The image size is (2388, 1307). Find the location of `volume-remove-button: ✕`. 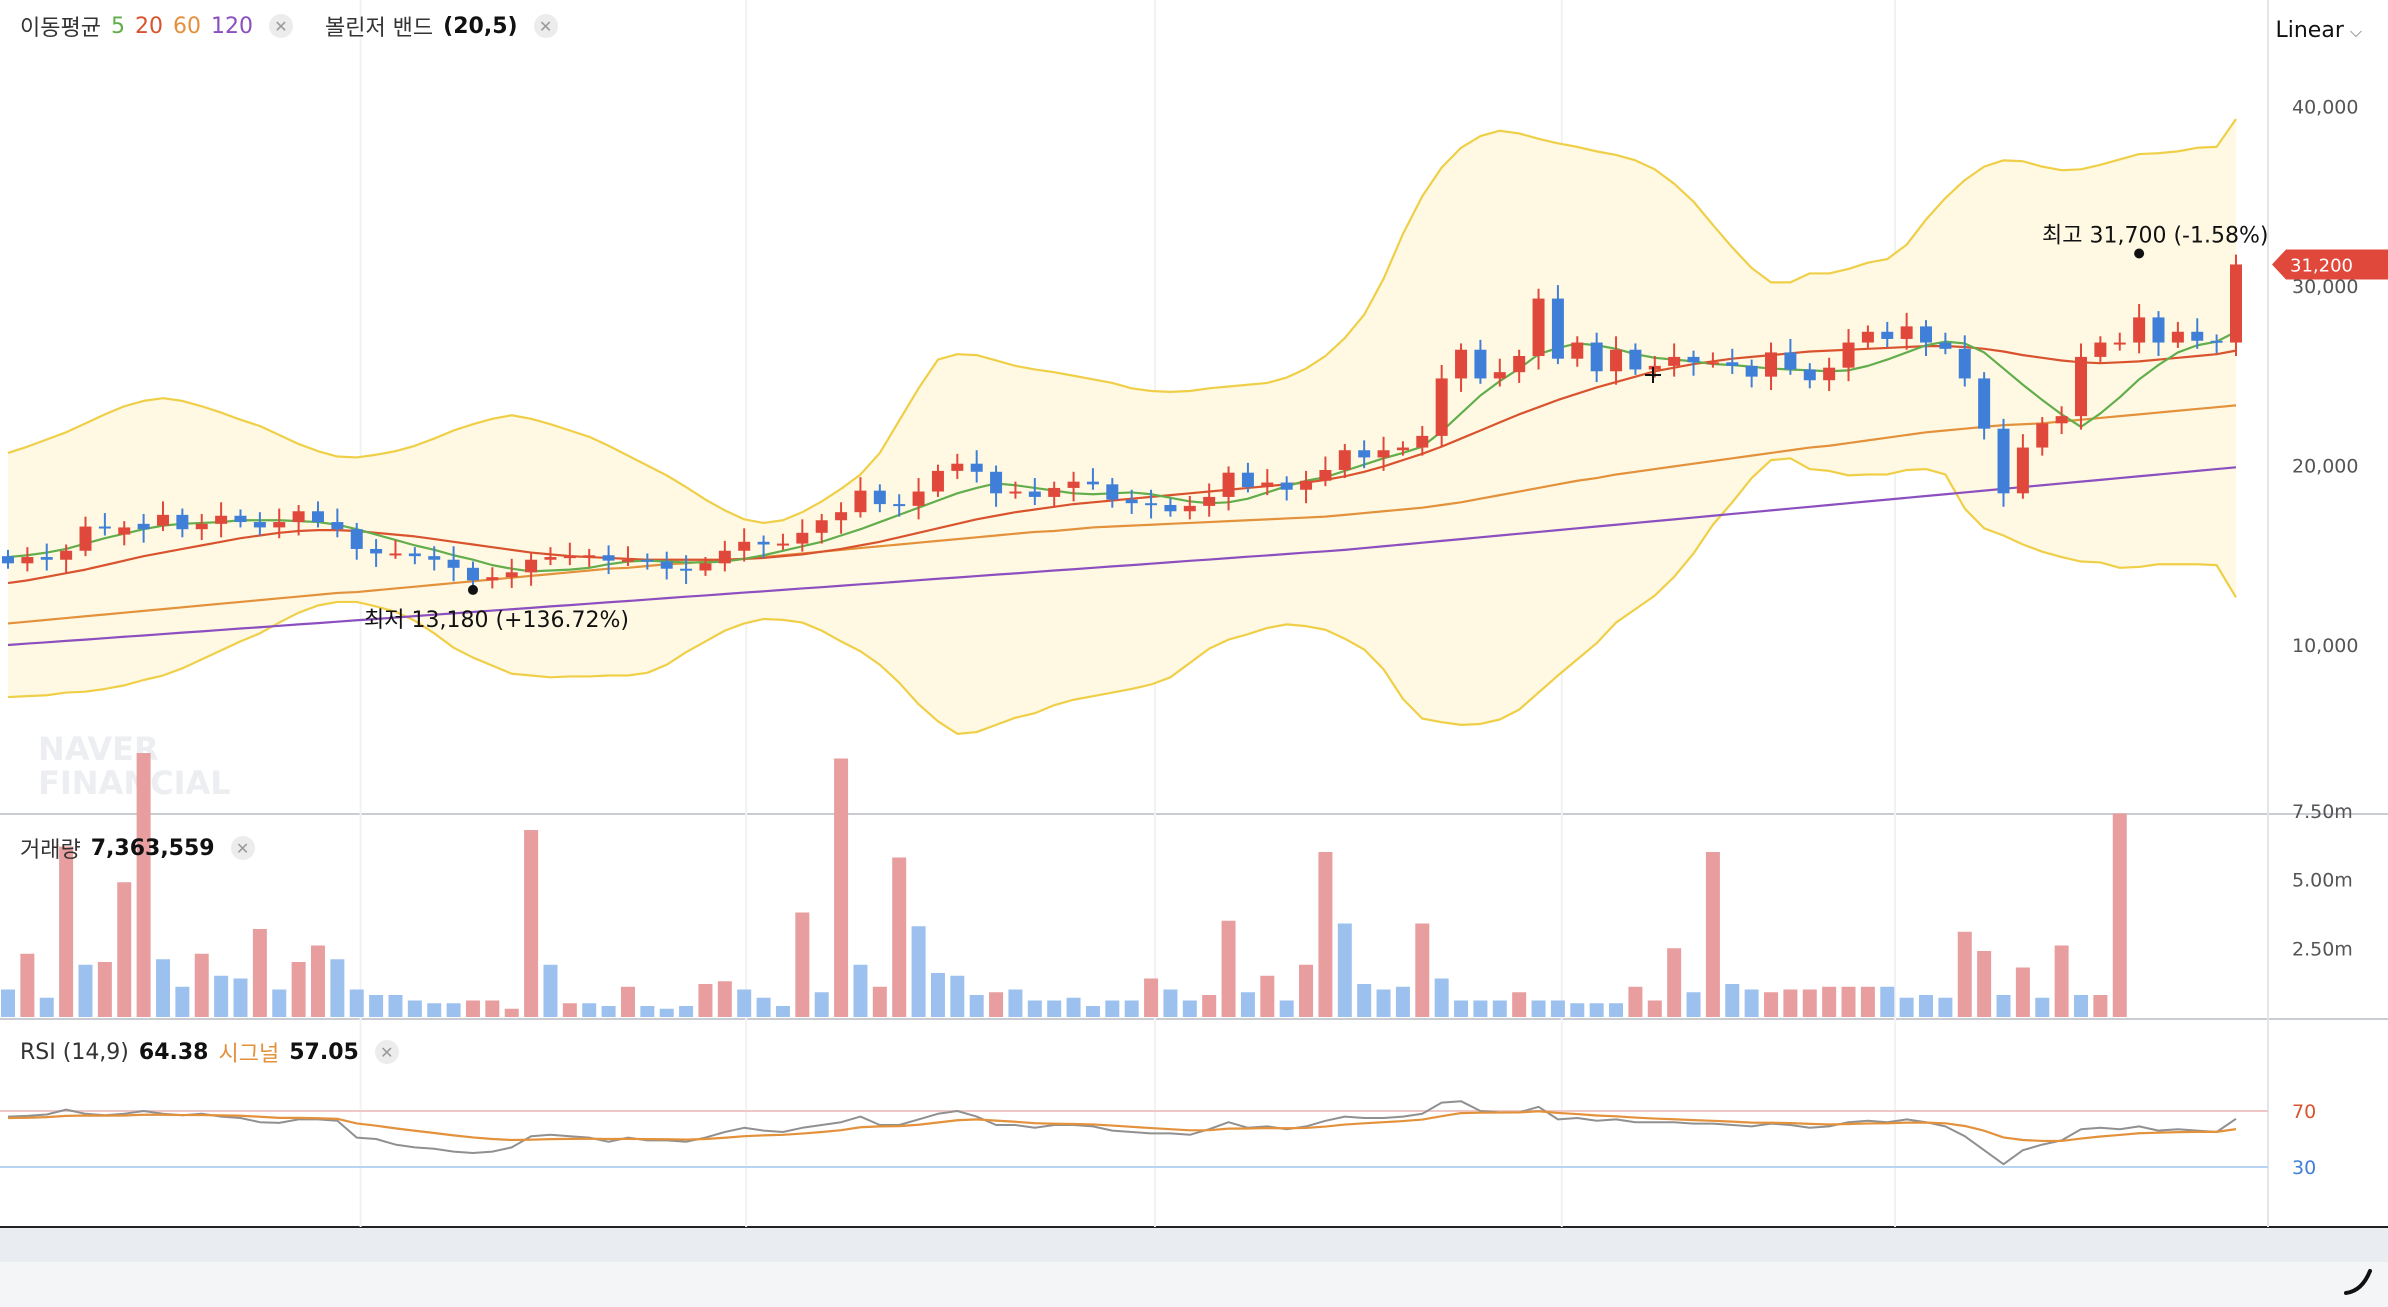

volume-remove-button: ✕ is located at coordinates (242, 848).